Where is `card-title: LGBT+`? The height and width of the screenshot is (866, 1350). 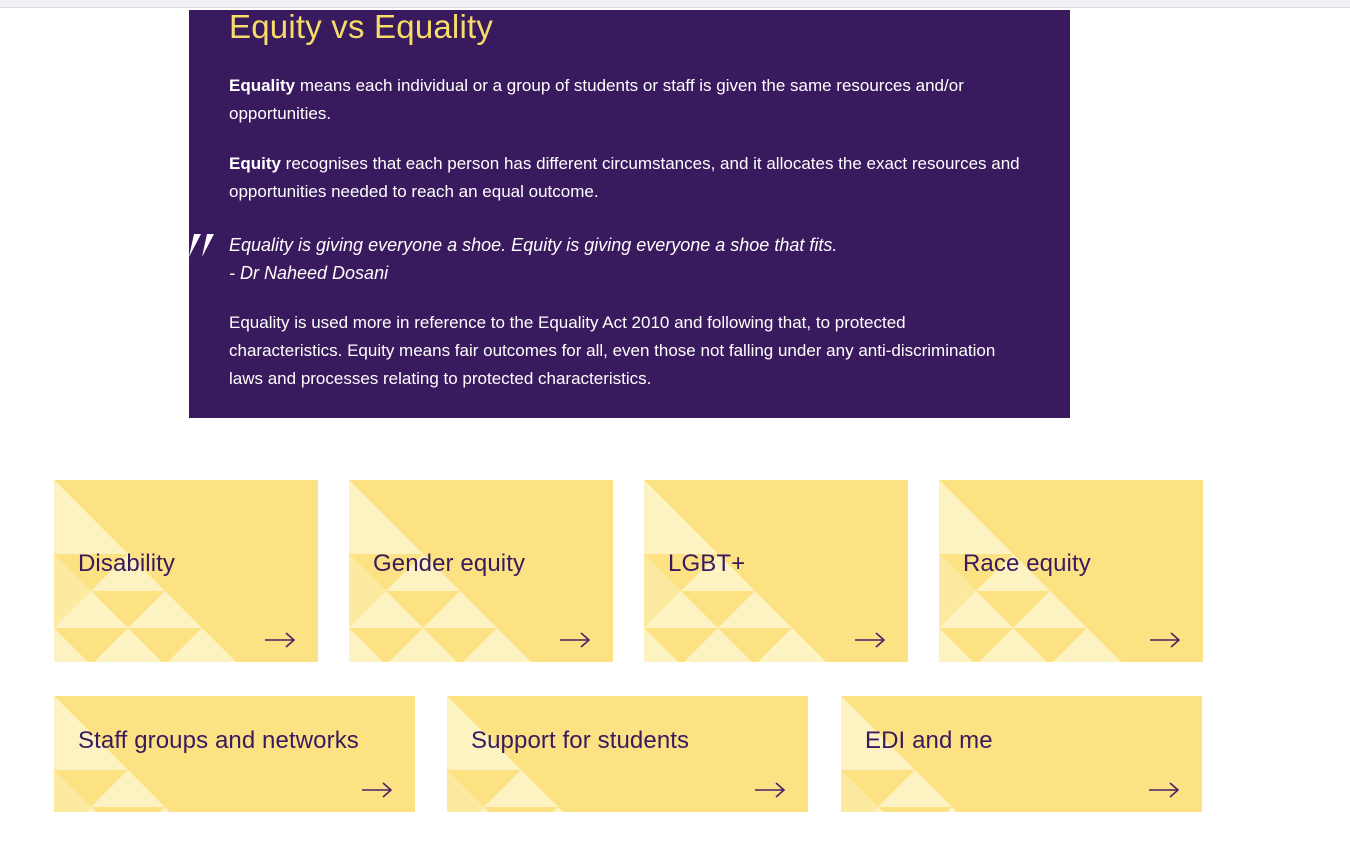
card-title: LGBT+ is located at coordinates (707, 563).